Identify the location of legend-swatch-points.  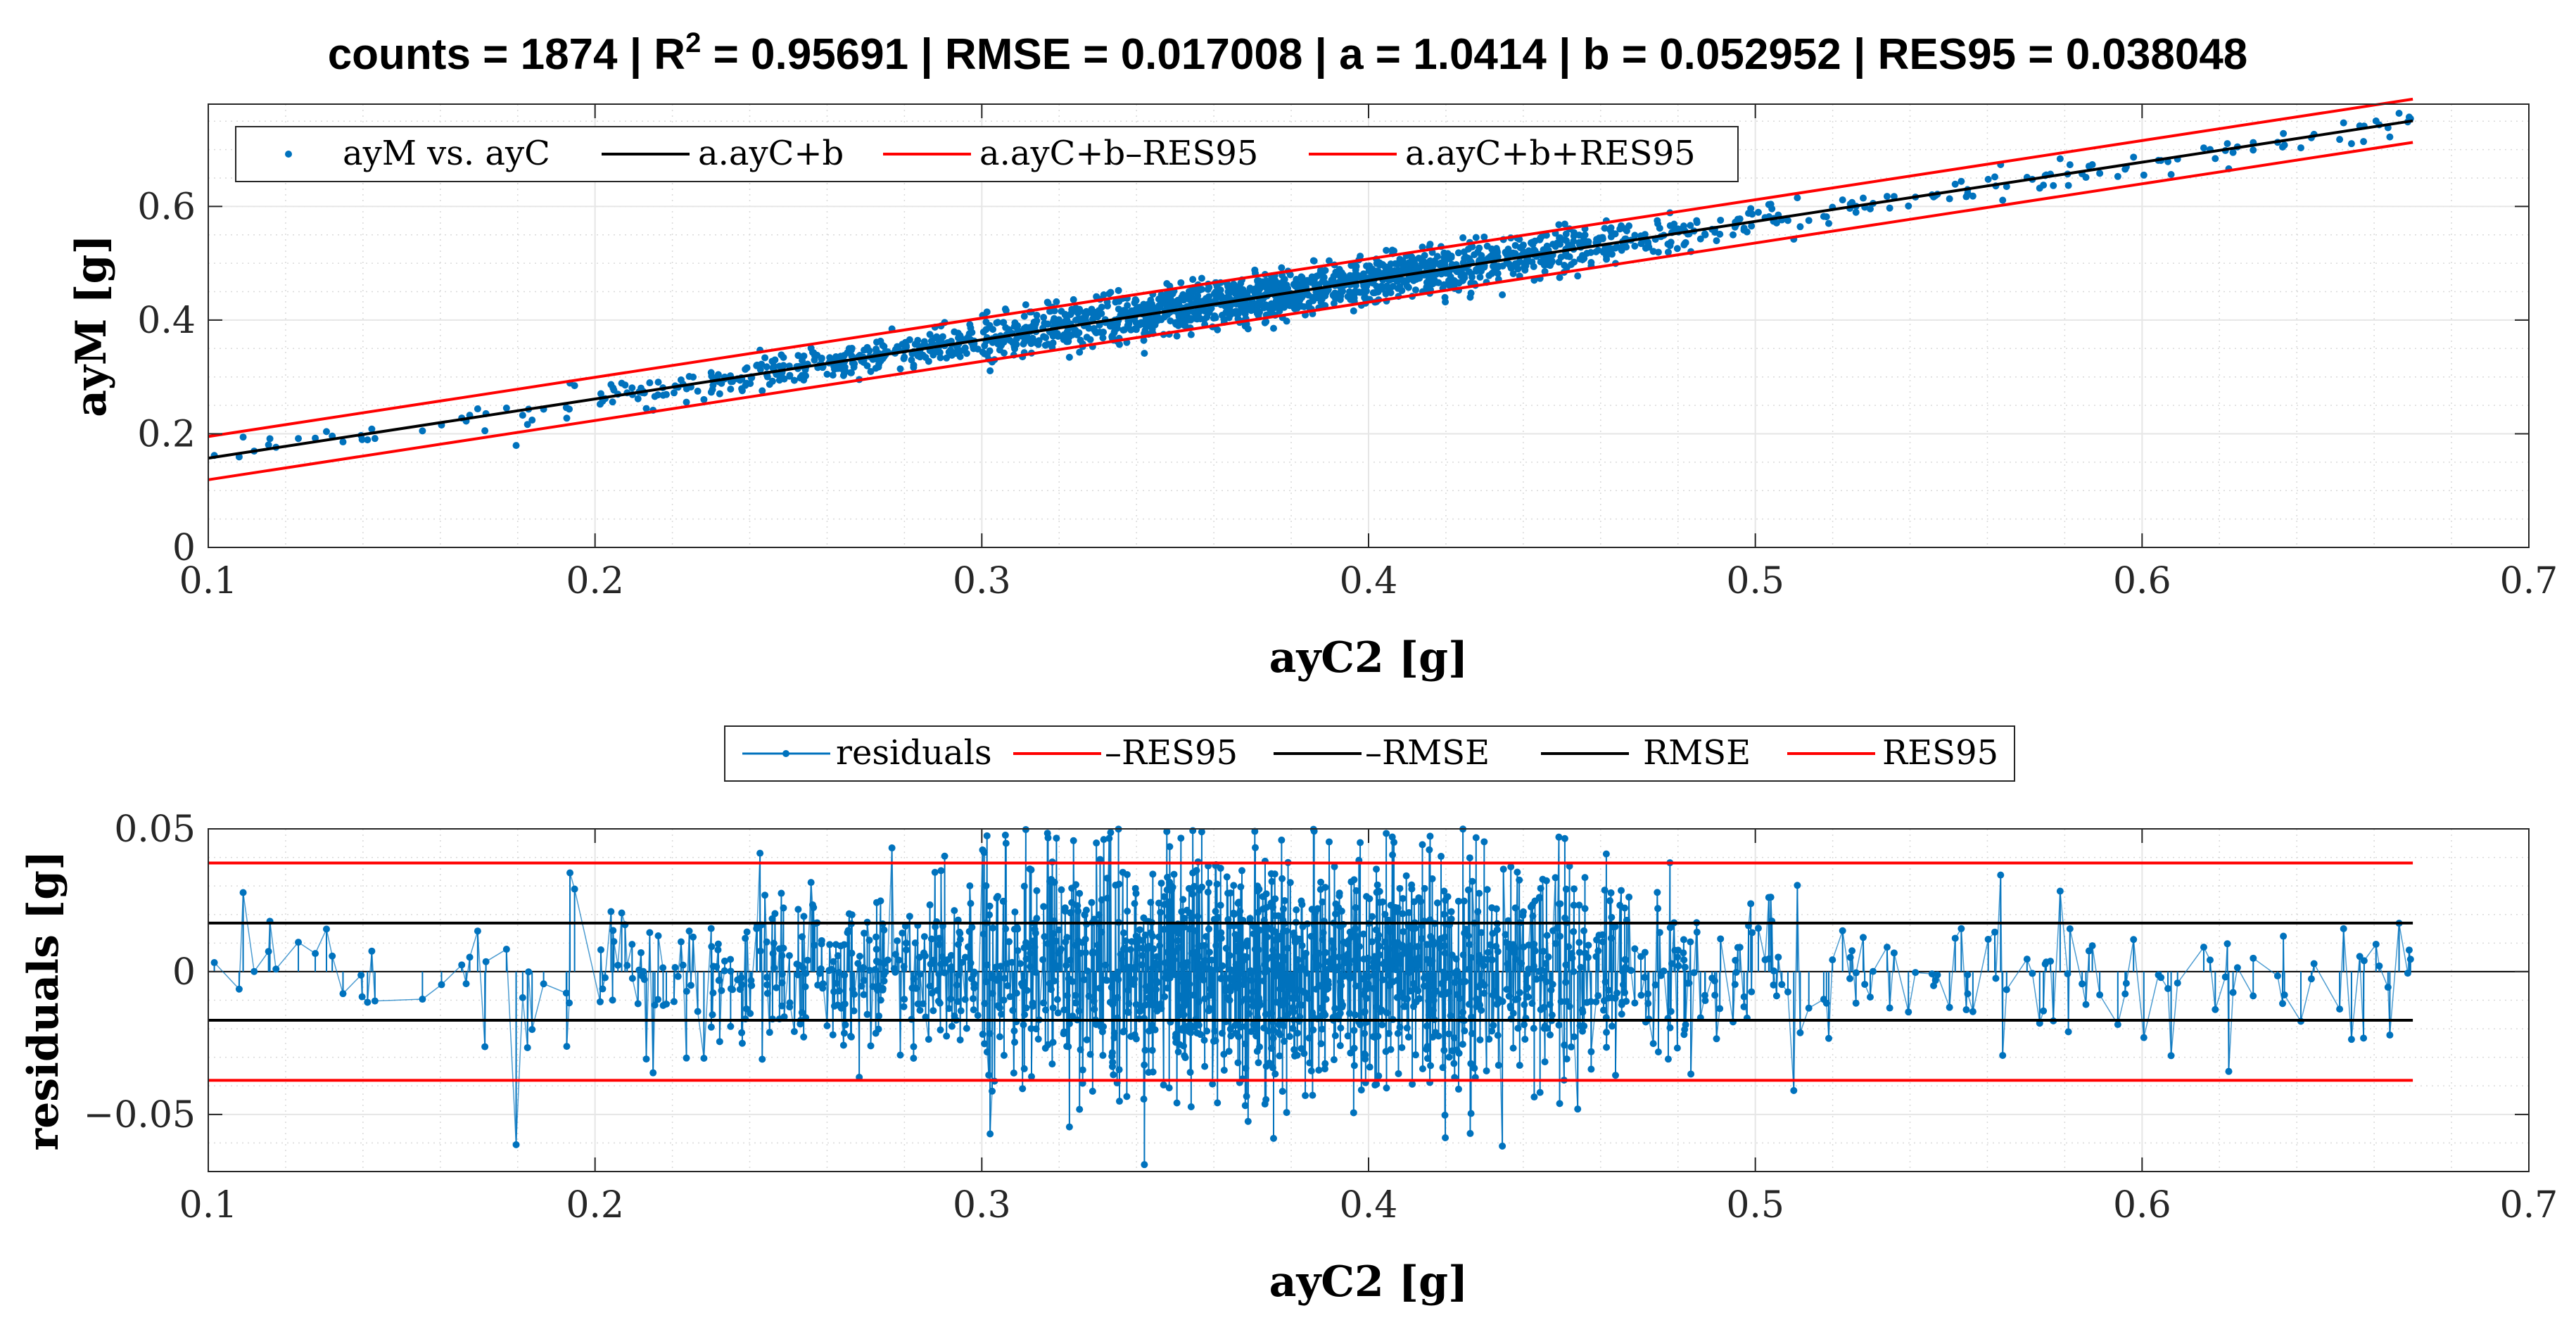
(288, 154).